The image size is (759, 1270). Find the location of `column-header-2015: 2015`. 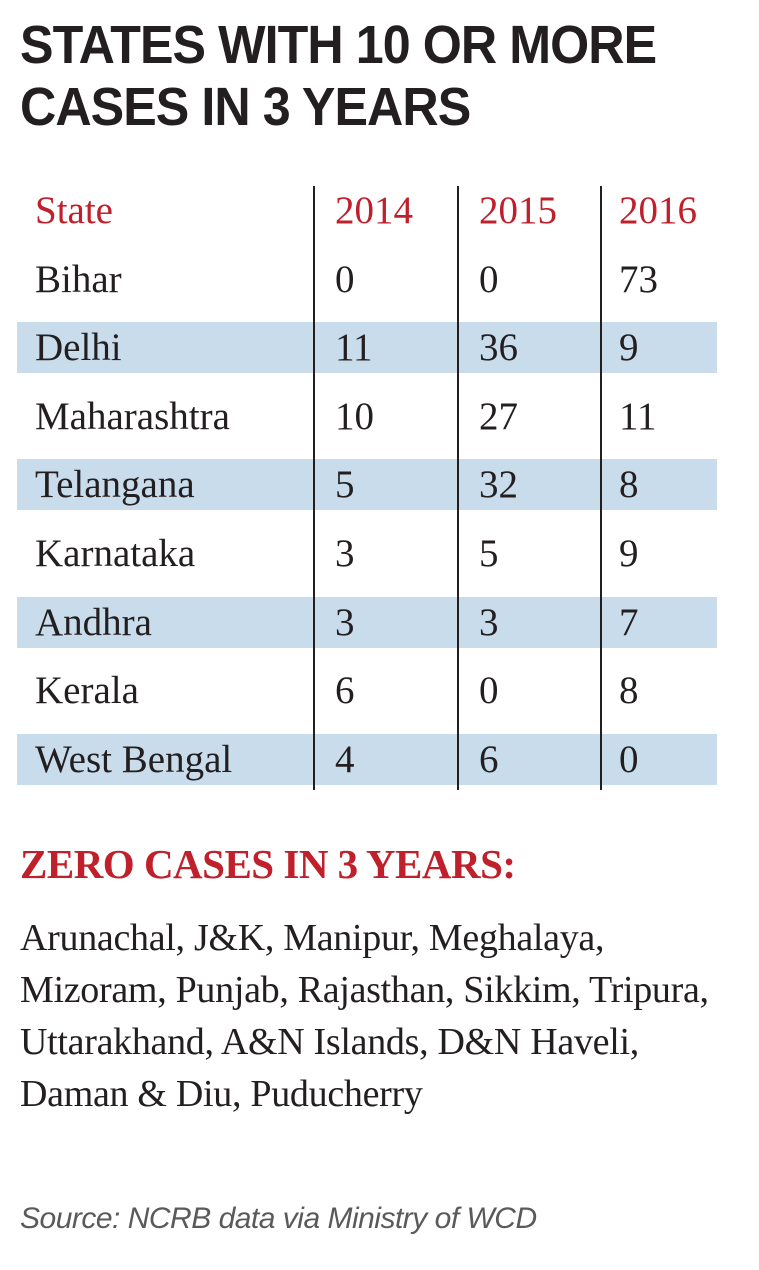

column-header-2015: 2015 is located at coordinates (518, 210).